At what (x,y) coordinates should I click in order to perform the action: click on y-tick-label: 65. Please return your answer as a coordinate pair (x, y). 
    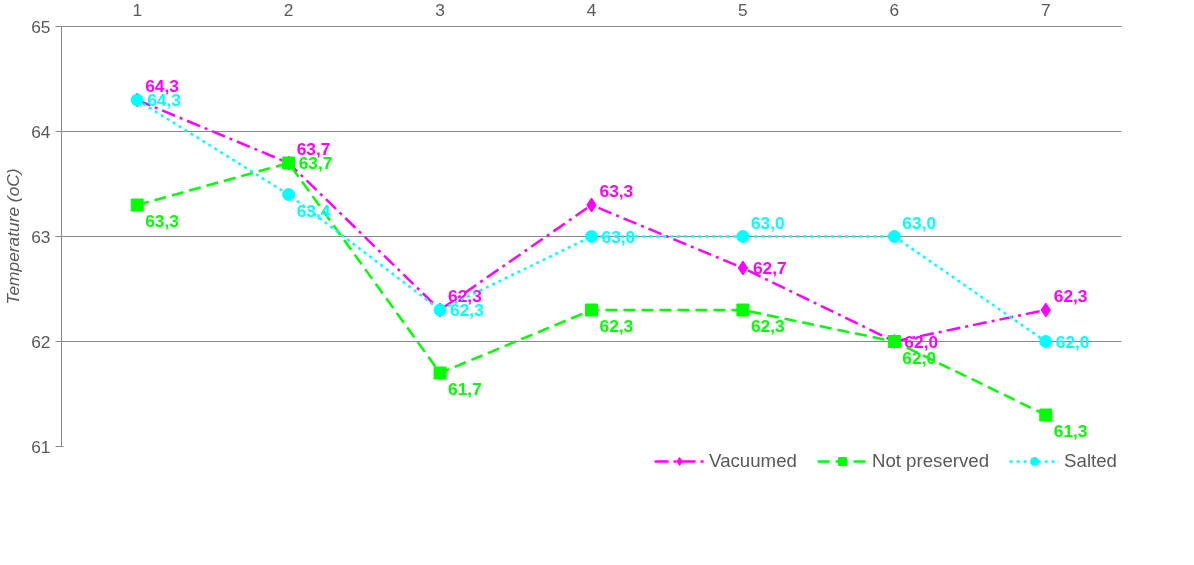
    Looking at the image, I should click on (41, 26).